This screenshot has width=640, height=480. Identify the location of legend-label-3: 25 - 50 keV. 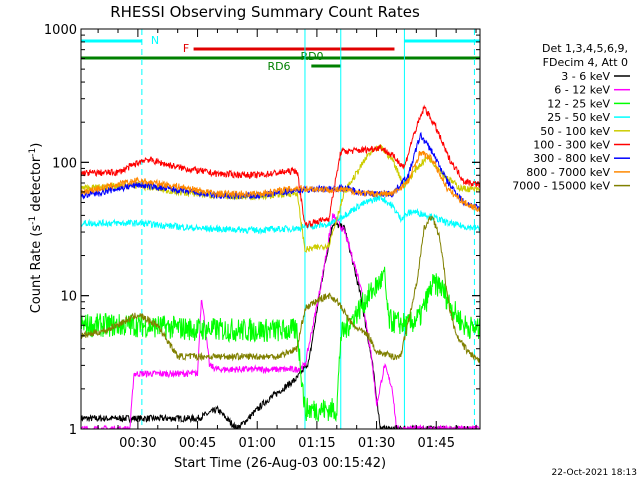
(578, 117).